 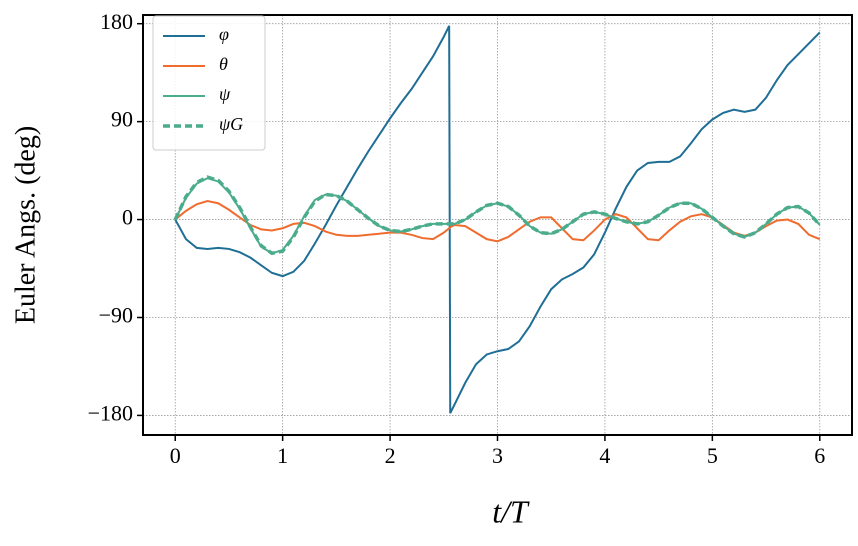 What do you see at coordinates (497, 455) in the screenshot?
I see `x-tick-label: 3` at bounding box center [497, 455].